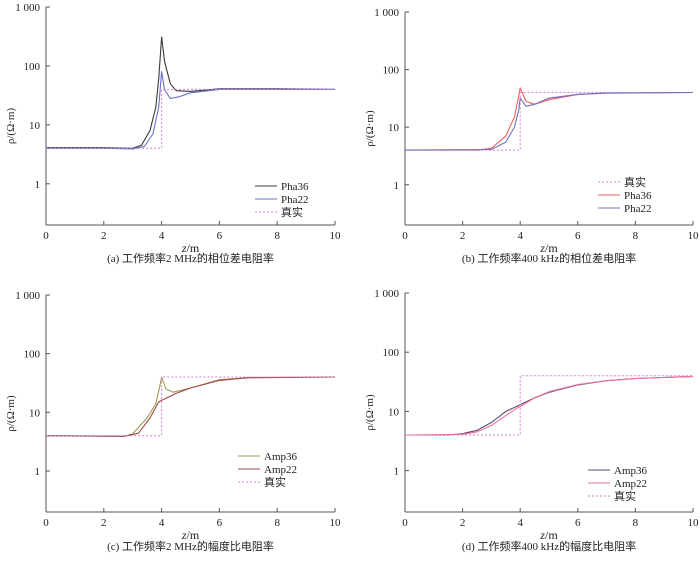 The width and height of the screenshot is (700, 561). Describe the element at coordinates (190, 258) in the screenshot. I see `panel-caption: (a) 工作频率2 MHz的相位差电阻率` at that location.